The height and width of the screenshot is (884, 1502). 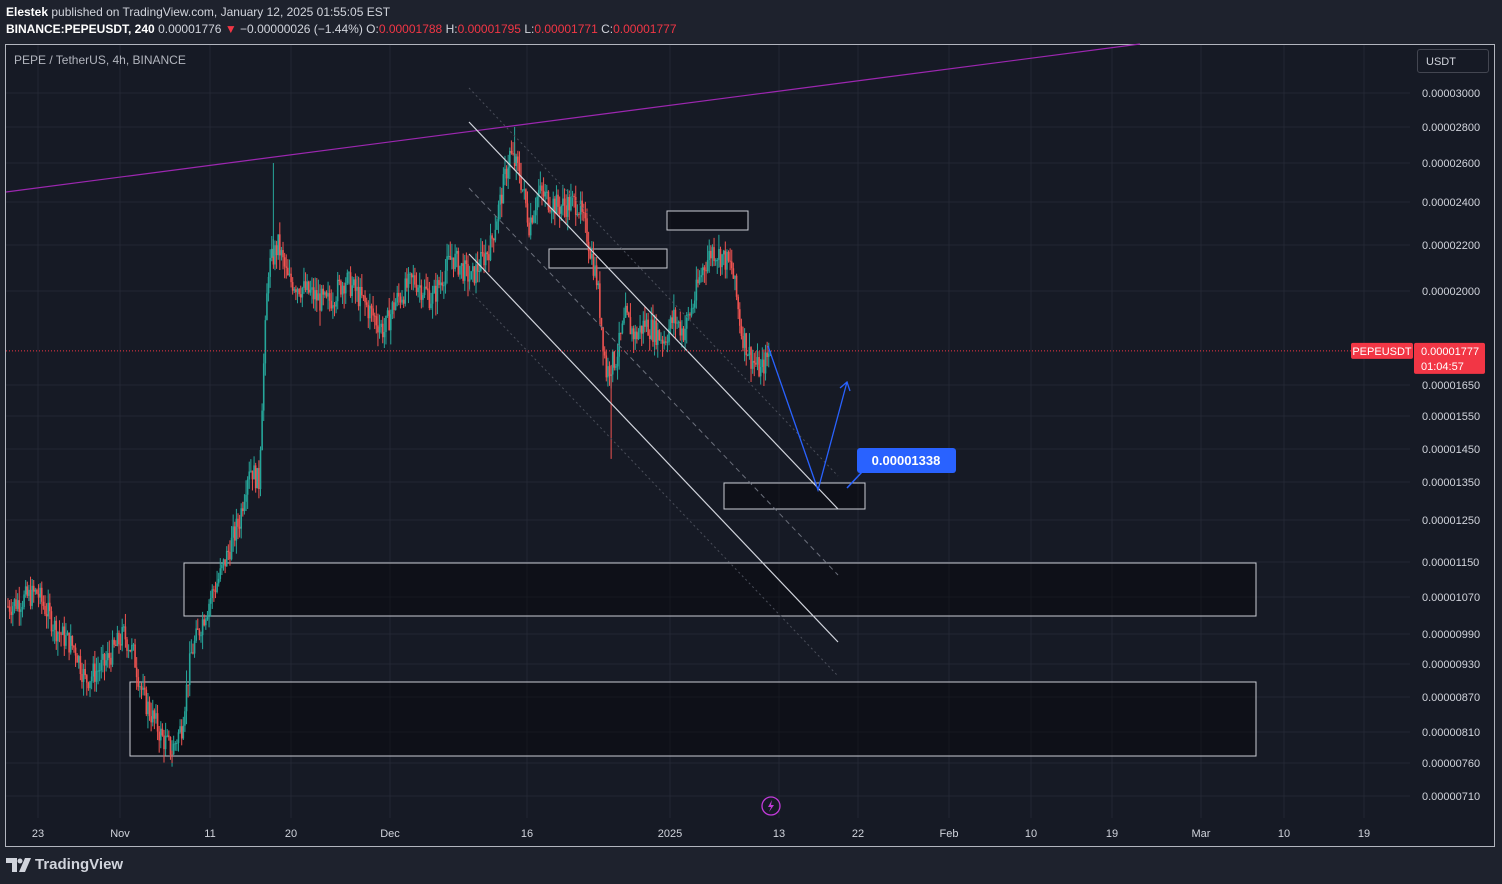 What do you see at coordinates (80, 29) in the screenshot?
I see `symbol-name: BINANCE:PEPEUSDT, 240` at bounding box center [80, 29].